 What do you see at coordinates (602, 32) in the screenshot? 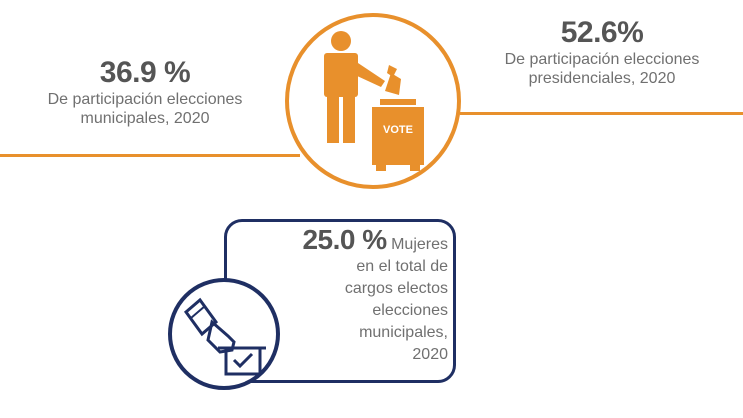
I see `presidential-participation-value: 52.6%` at bounding box center [602, 32].